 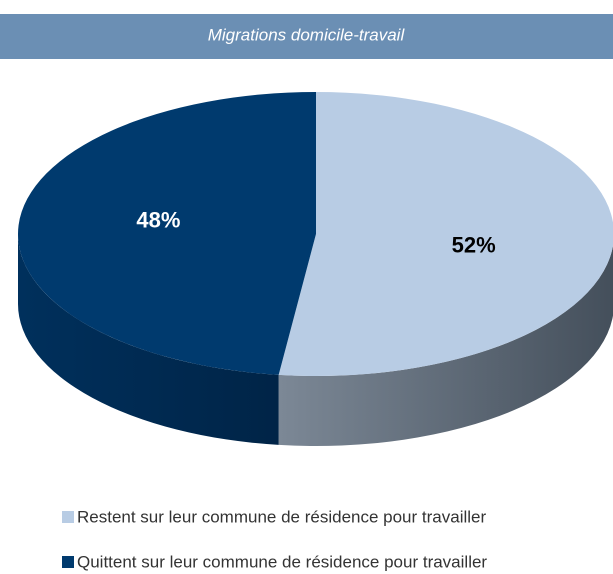 I want to click on chart-title: Migrations domicile-travail, so click(x=307, y=34).